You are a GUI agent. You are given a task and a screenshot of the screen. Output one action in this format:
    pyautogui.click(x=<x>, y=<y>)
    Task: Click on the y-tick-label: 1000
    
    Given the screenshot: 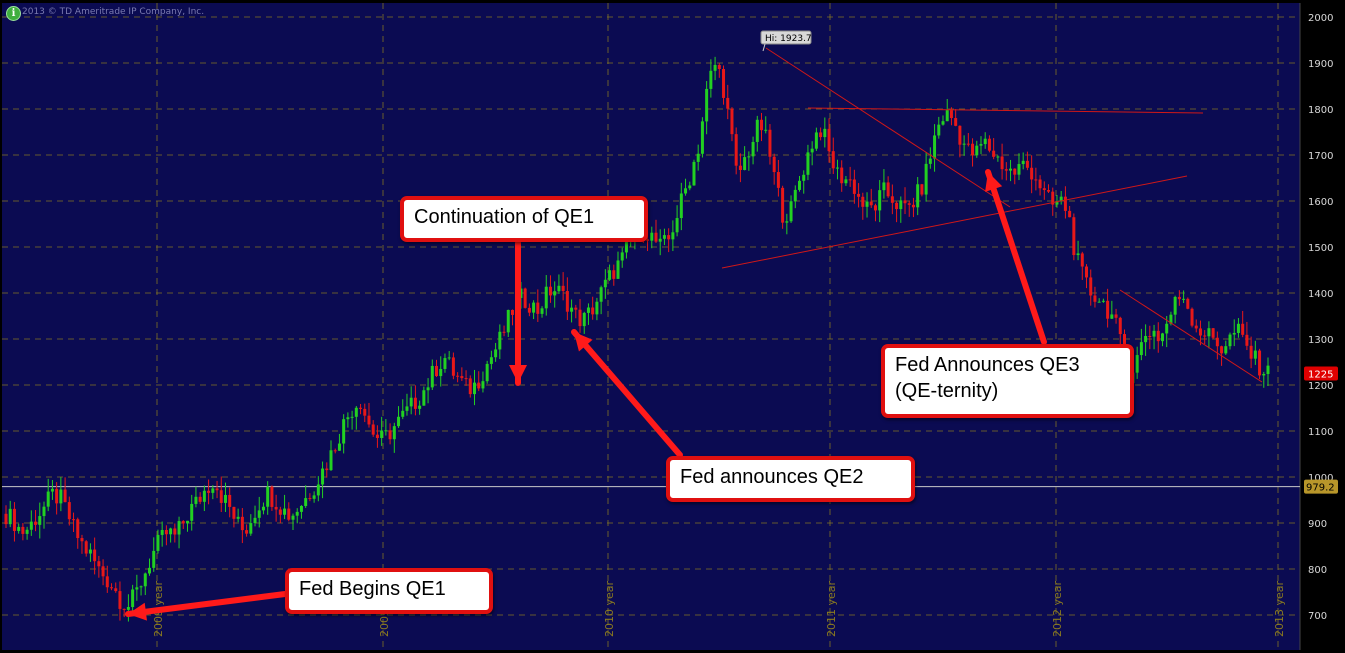 What is the action you would take?
    pyautogui.click(x=1320, y=478)
    